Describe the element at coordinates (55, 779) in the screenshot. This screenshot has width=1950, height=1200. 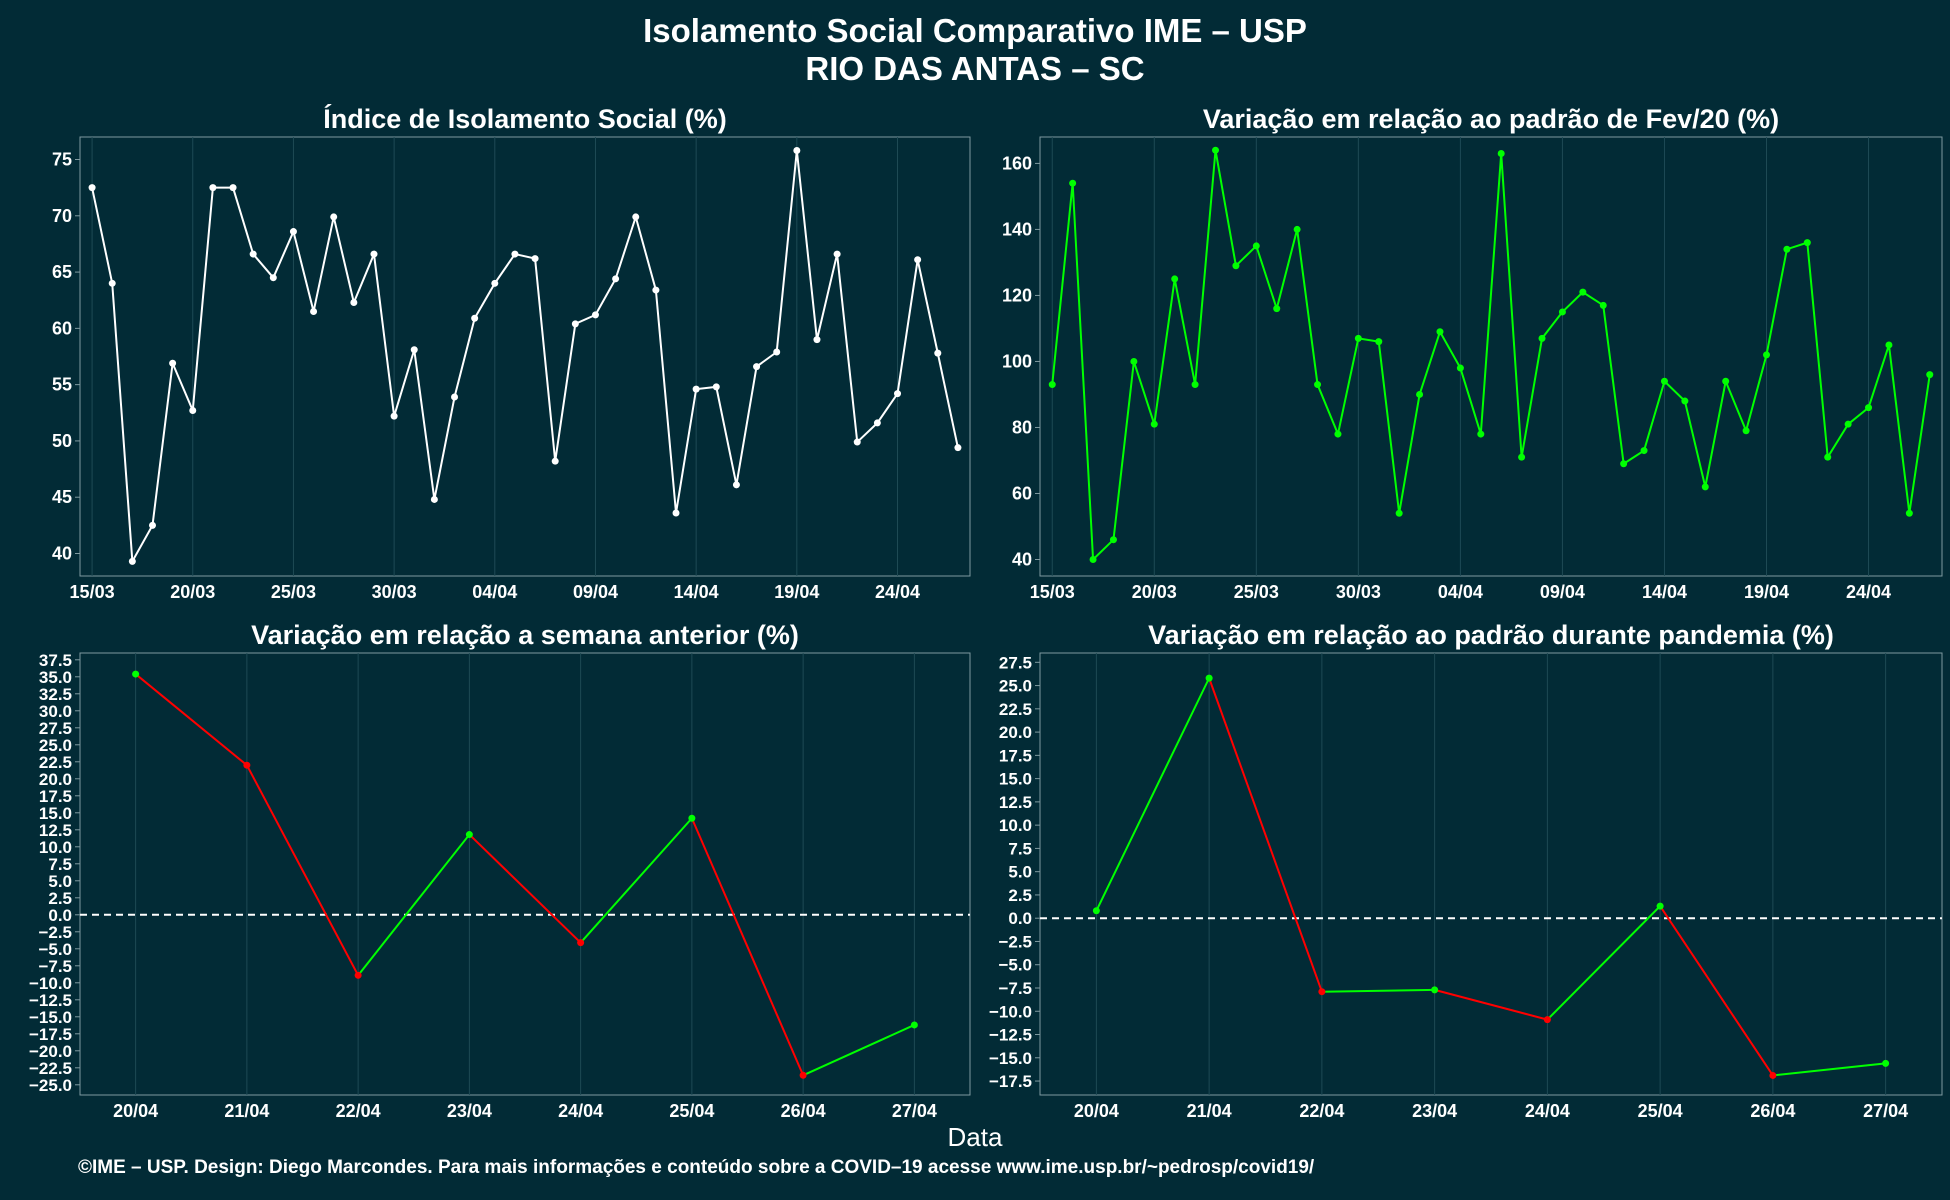
I see `y-tick-label: 20.0` at that location.